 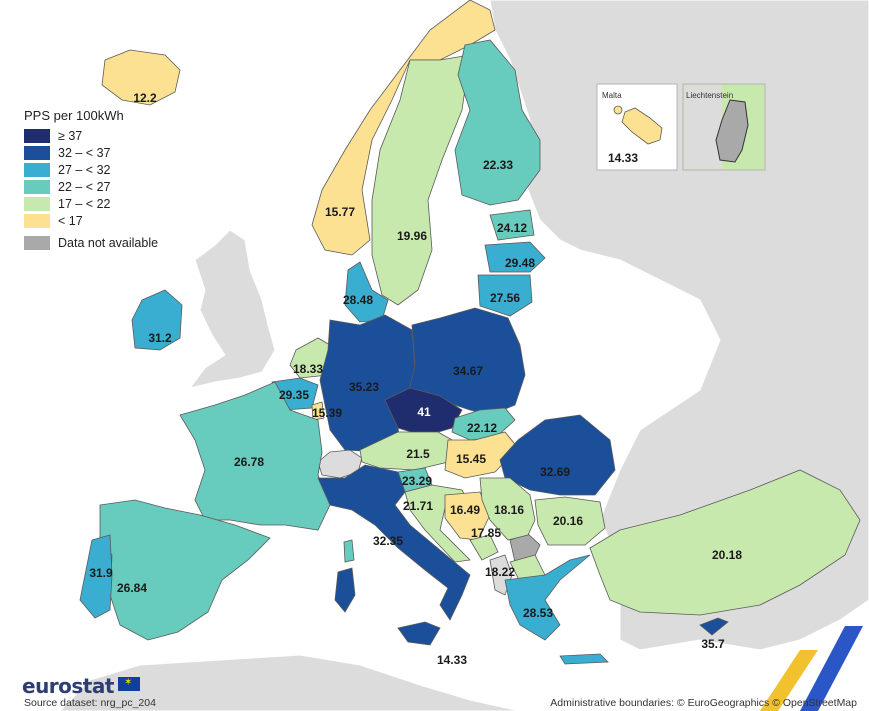 I want to click on inset-liechtenstein, so click(x=724, y=127).